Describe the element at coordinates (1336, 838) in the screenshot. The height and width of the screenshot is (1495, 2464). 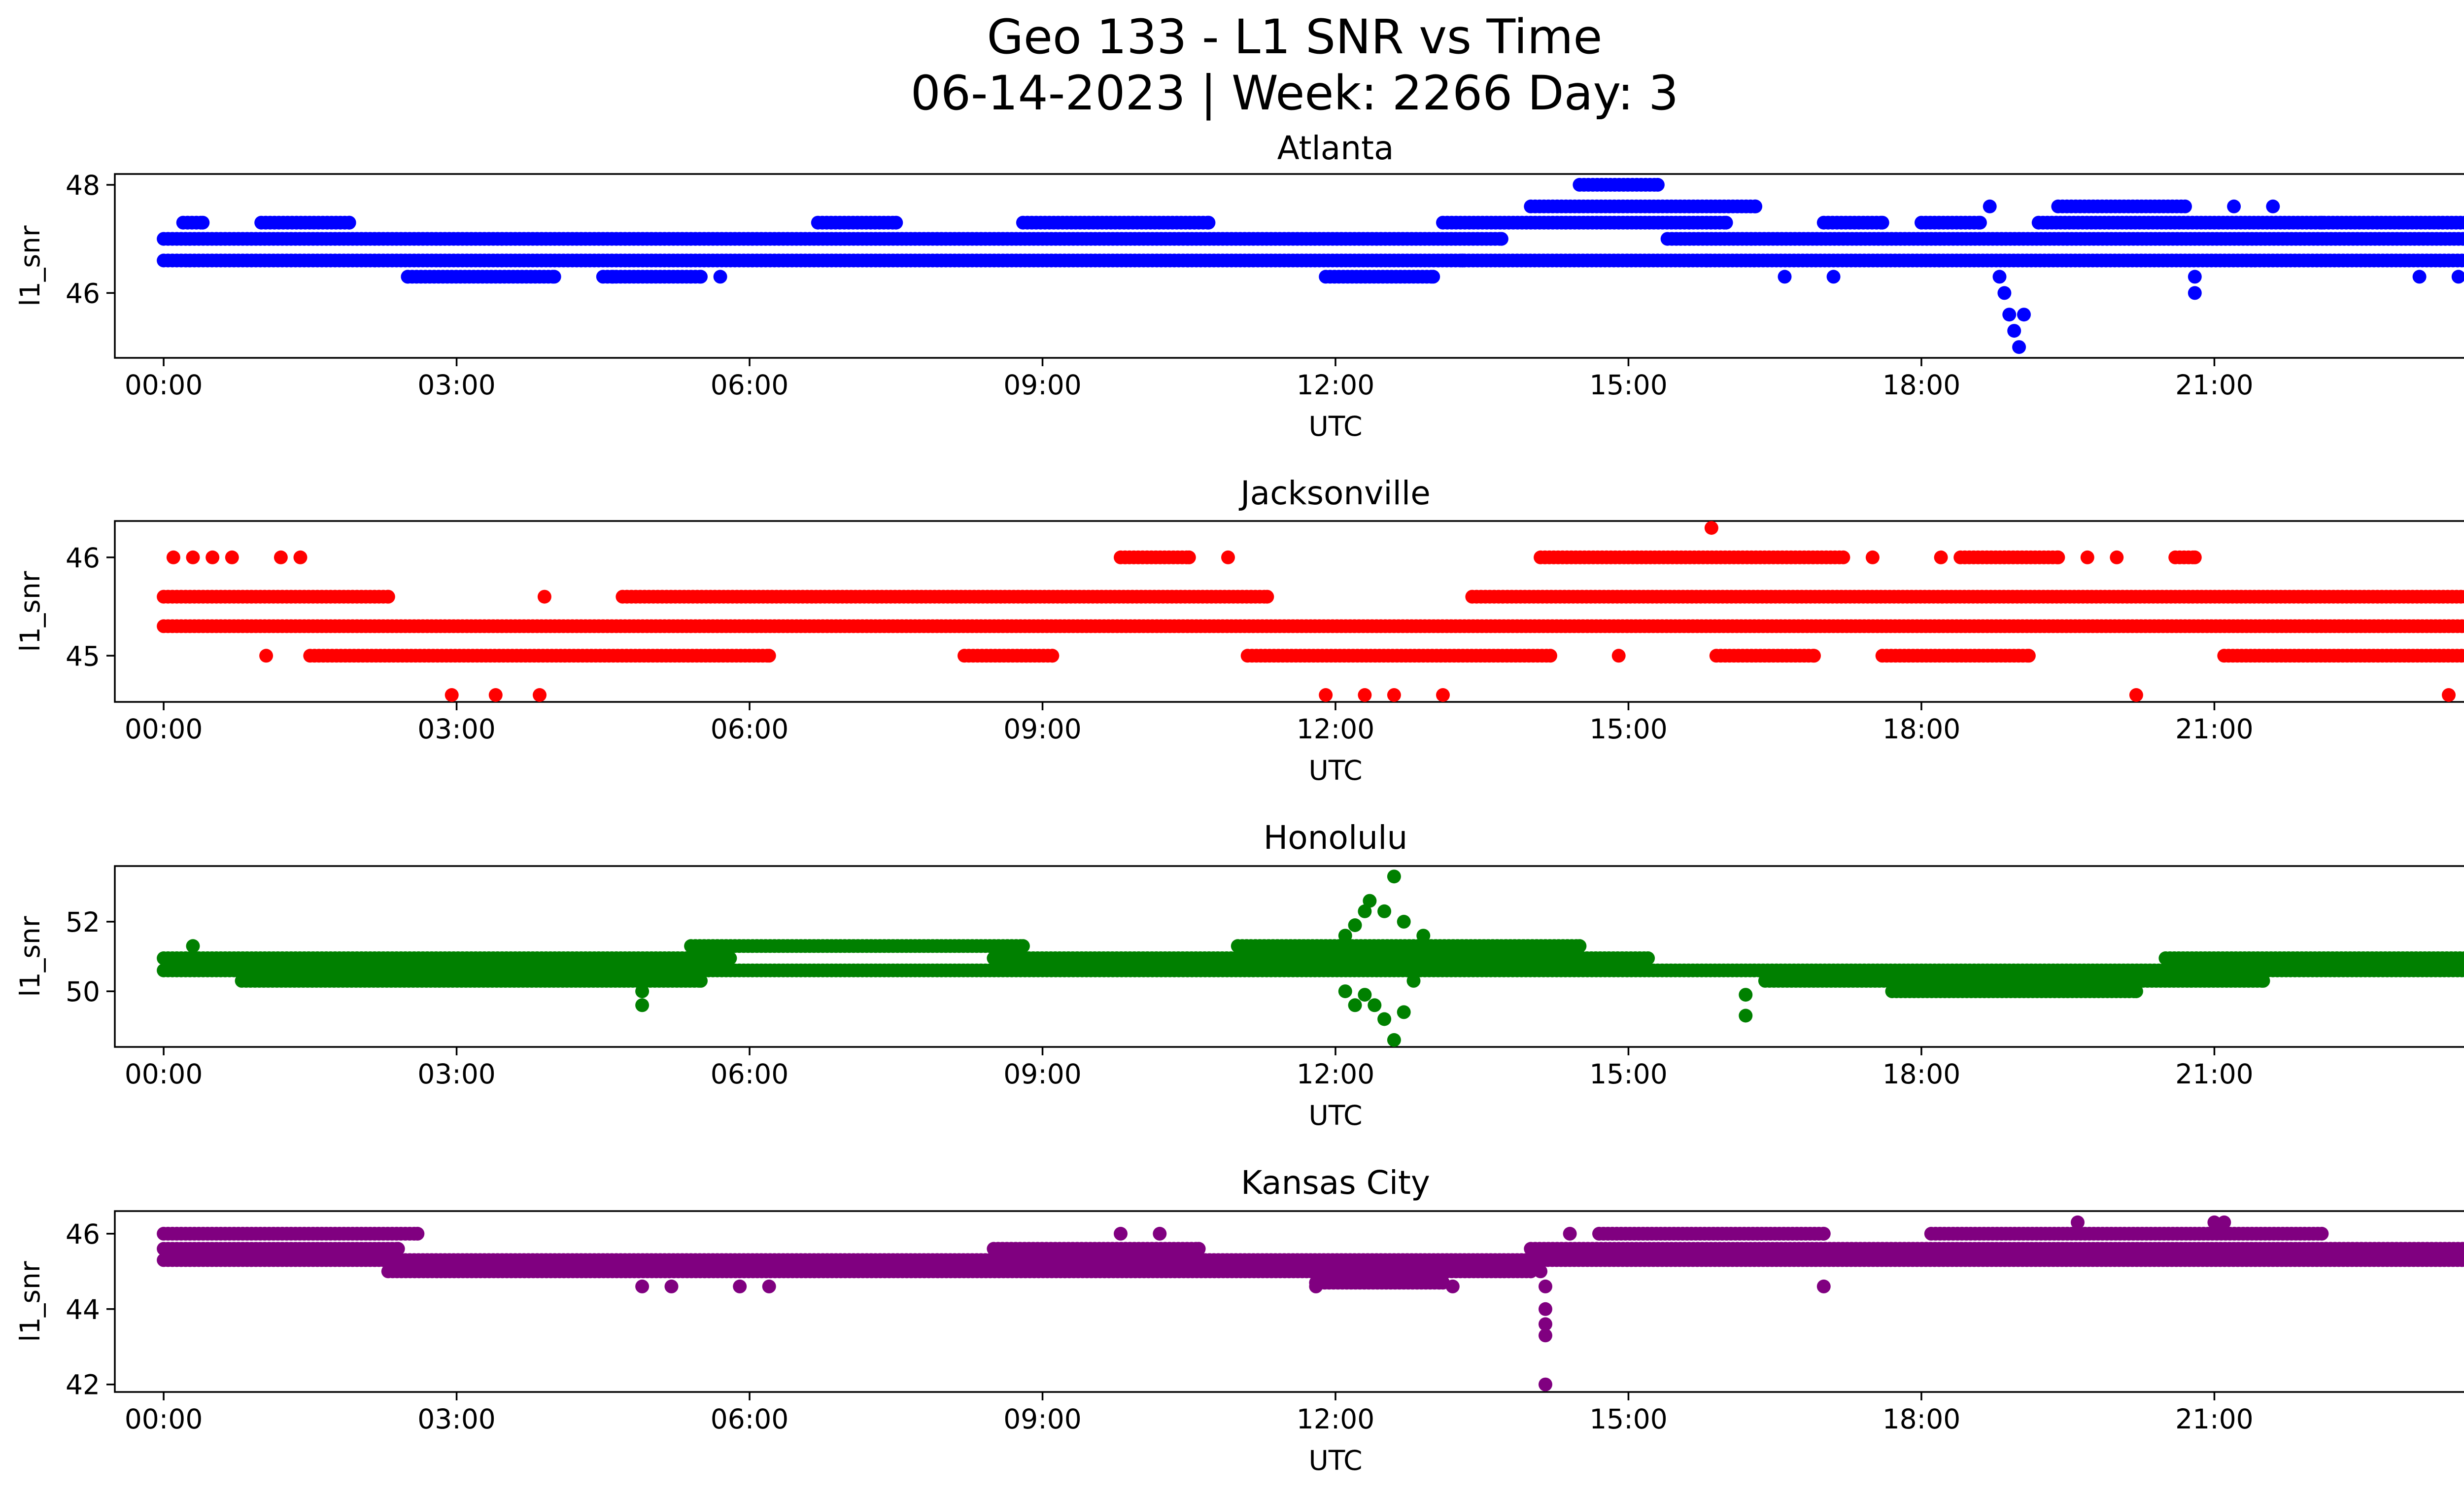
I see `axes-title-honolulu: Honolulu` at that location.